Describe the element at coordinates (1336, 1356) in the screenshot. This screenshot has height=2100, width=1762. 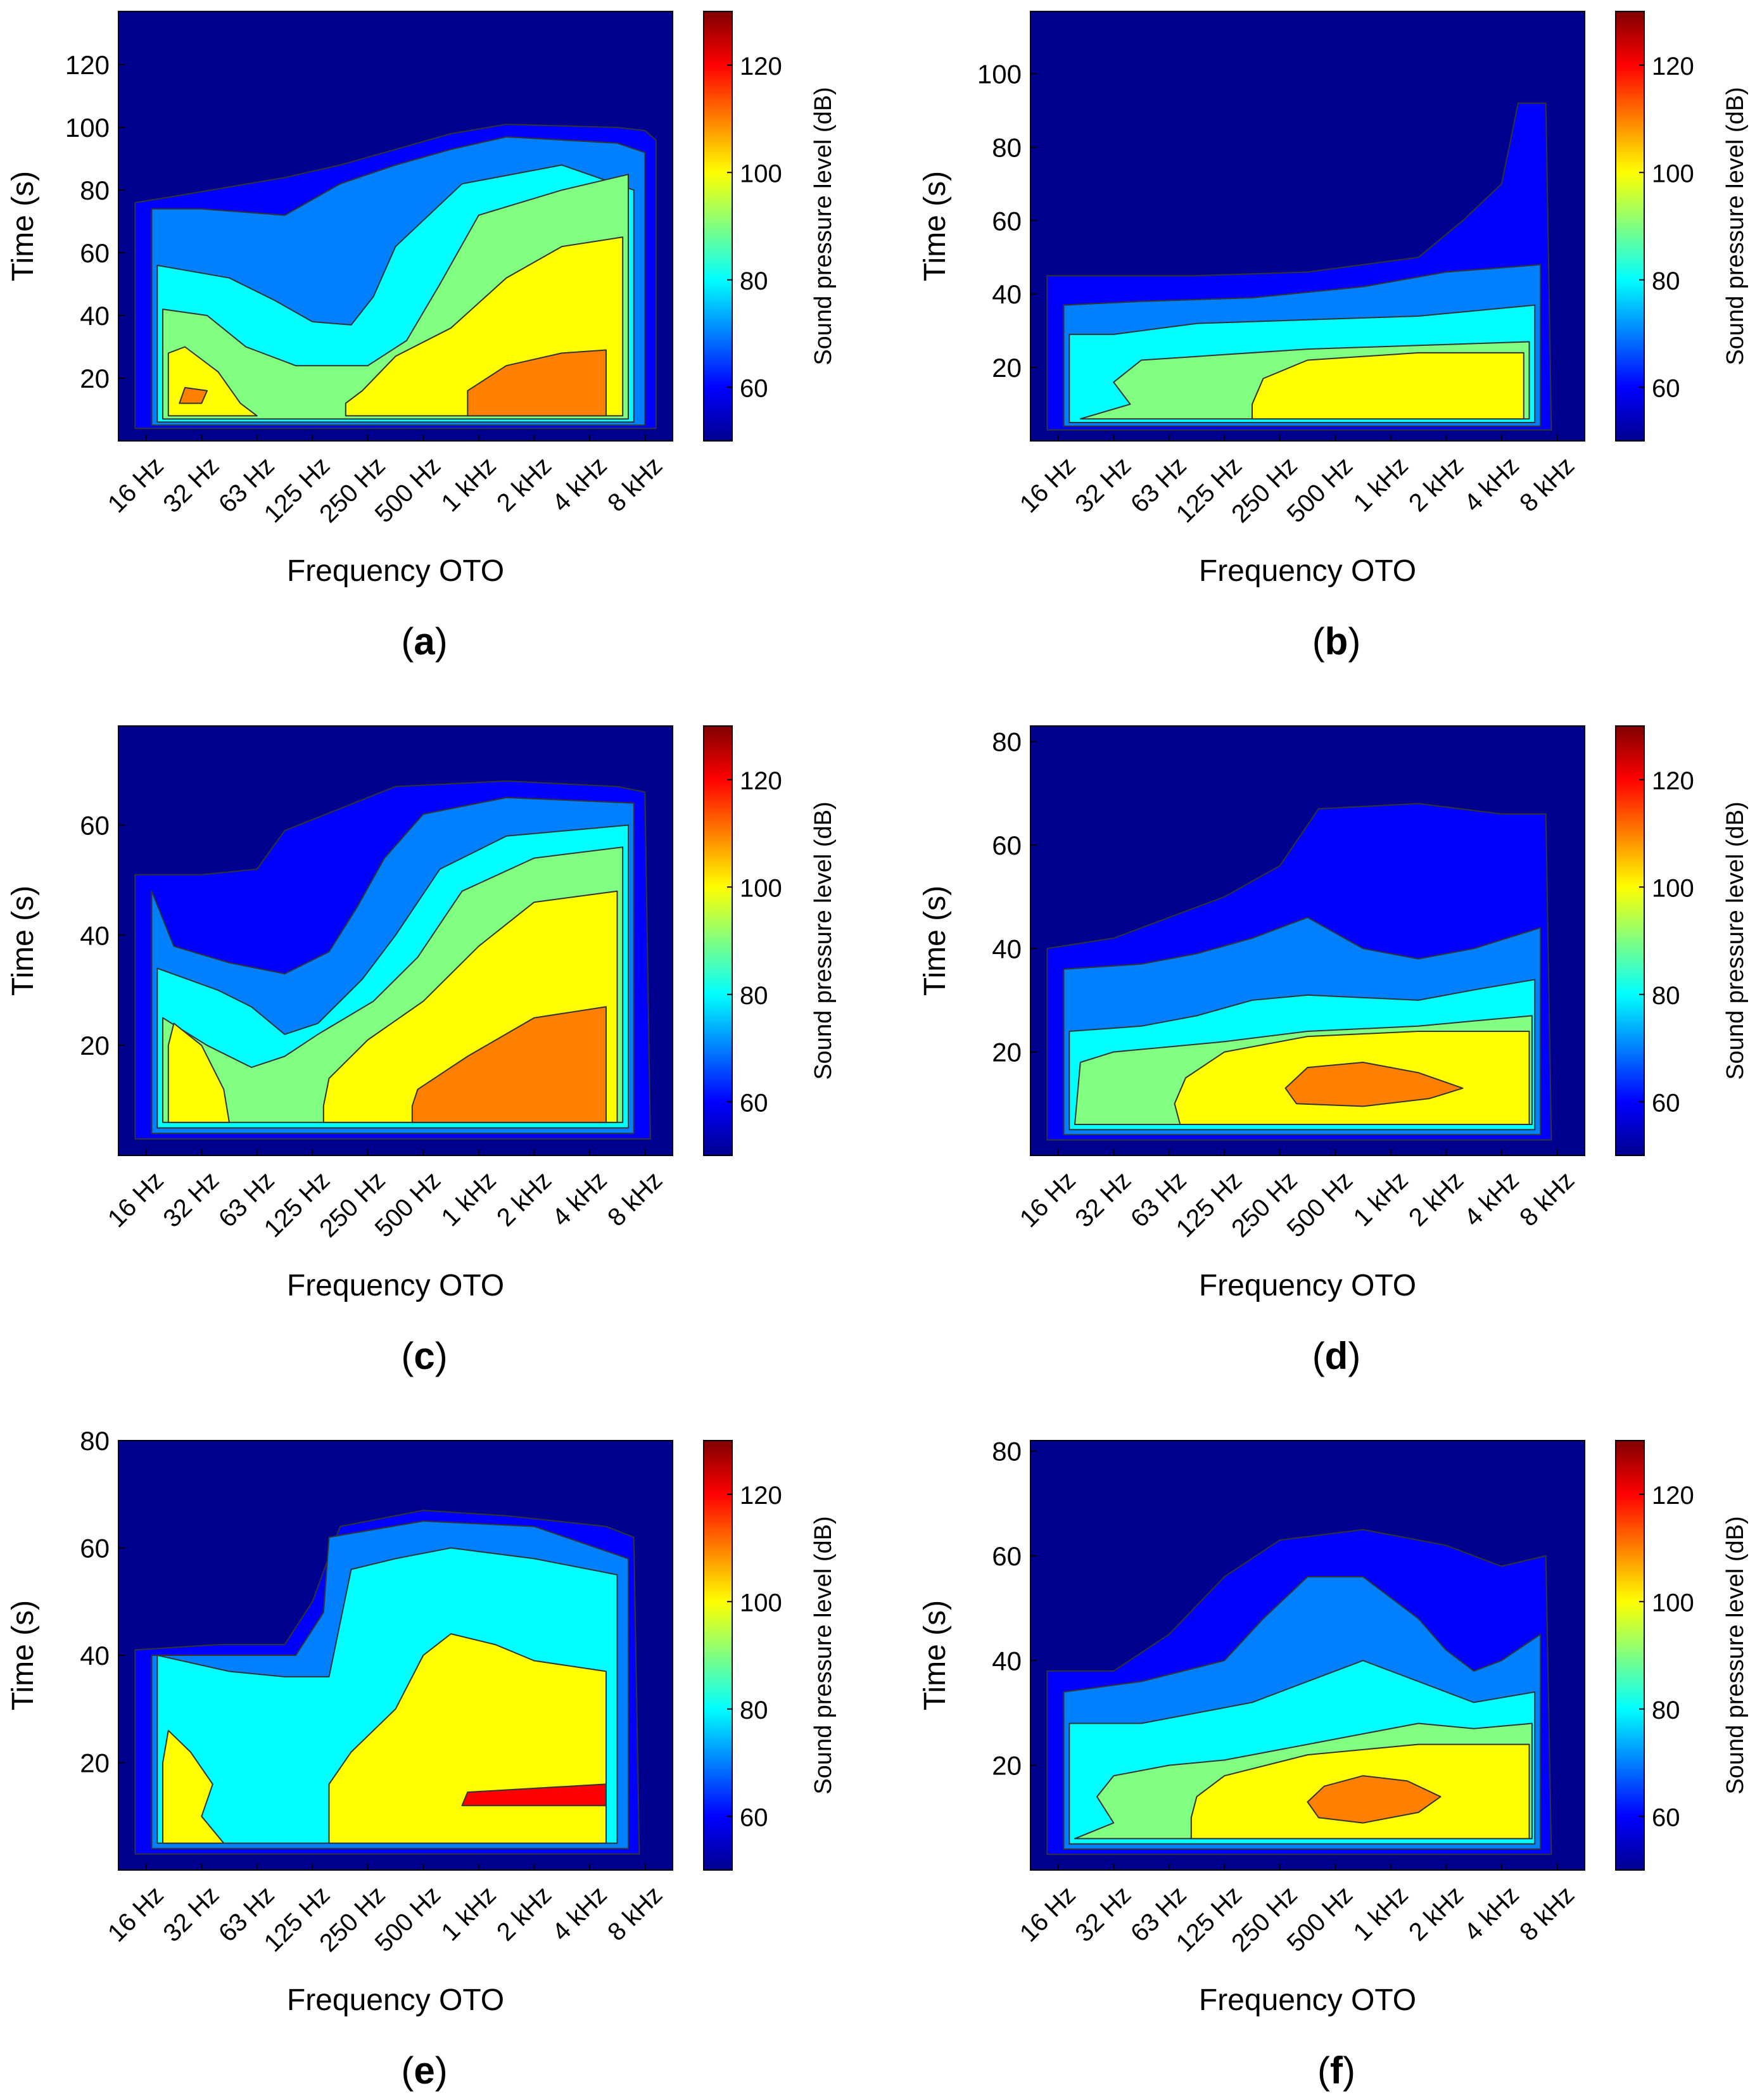
I see `panel-label: (d)` at that location.